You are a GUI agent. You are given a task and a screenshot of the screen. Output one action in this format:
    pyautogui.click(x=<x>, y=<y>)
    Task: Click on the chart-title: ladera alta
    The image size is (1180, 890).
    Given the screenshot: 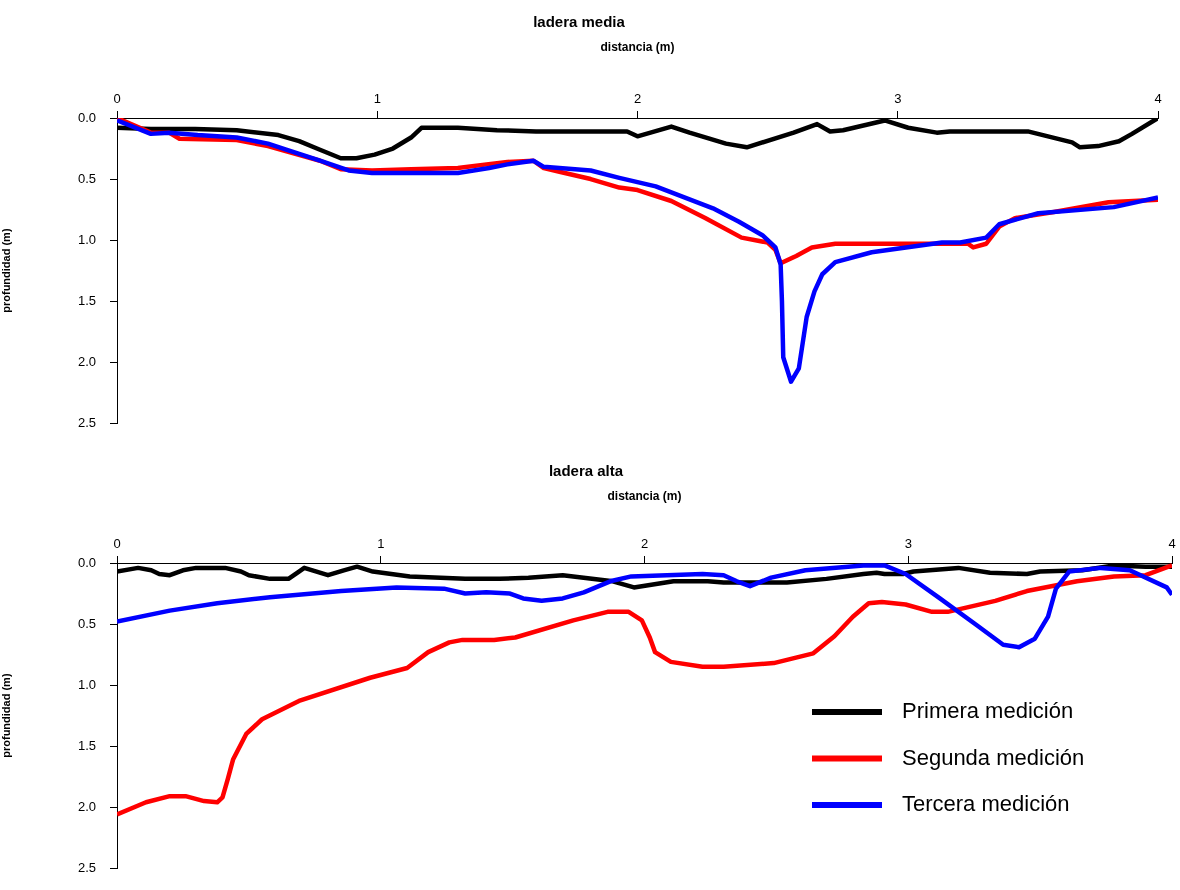 What is the action you would take?
    pyautogui.click(x=586, y=471)
    